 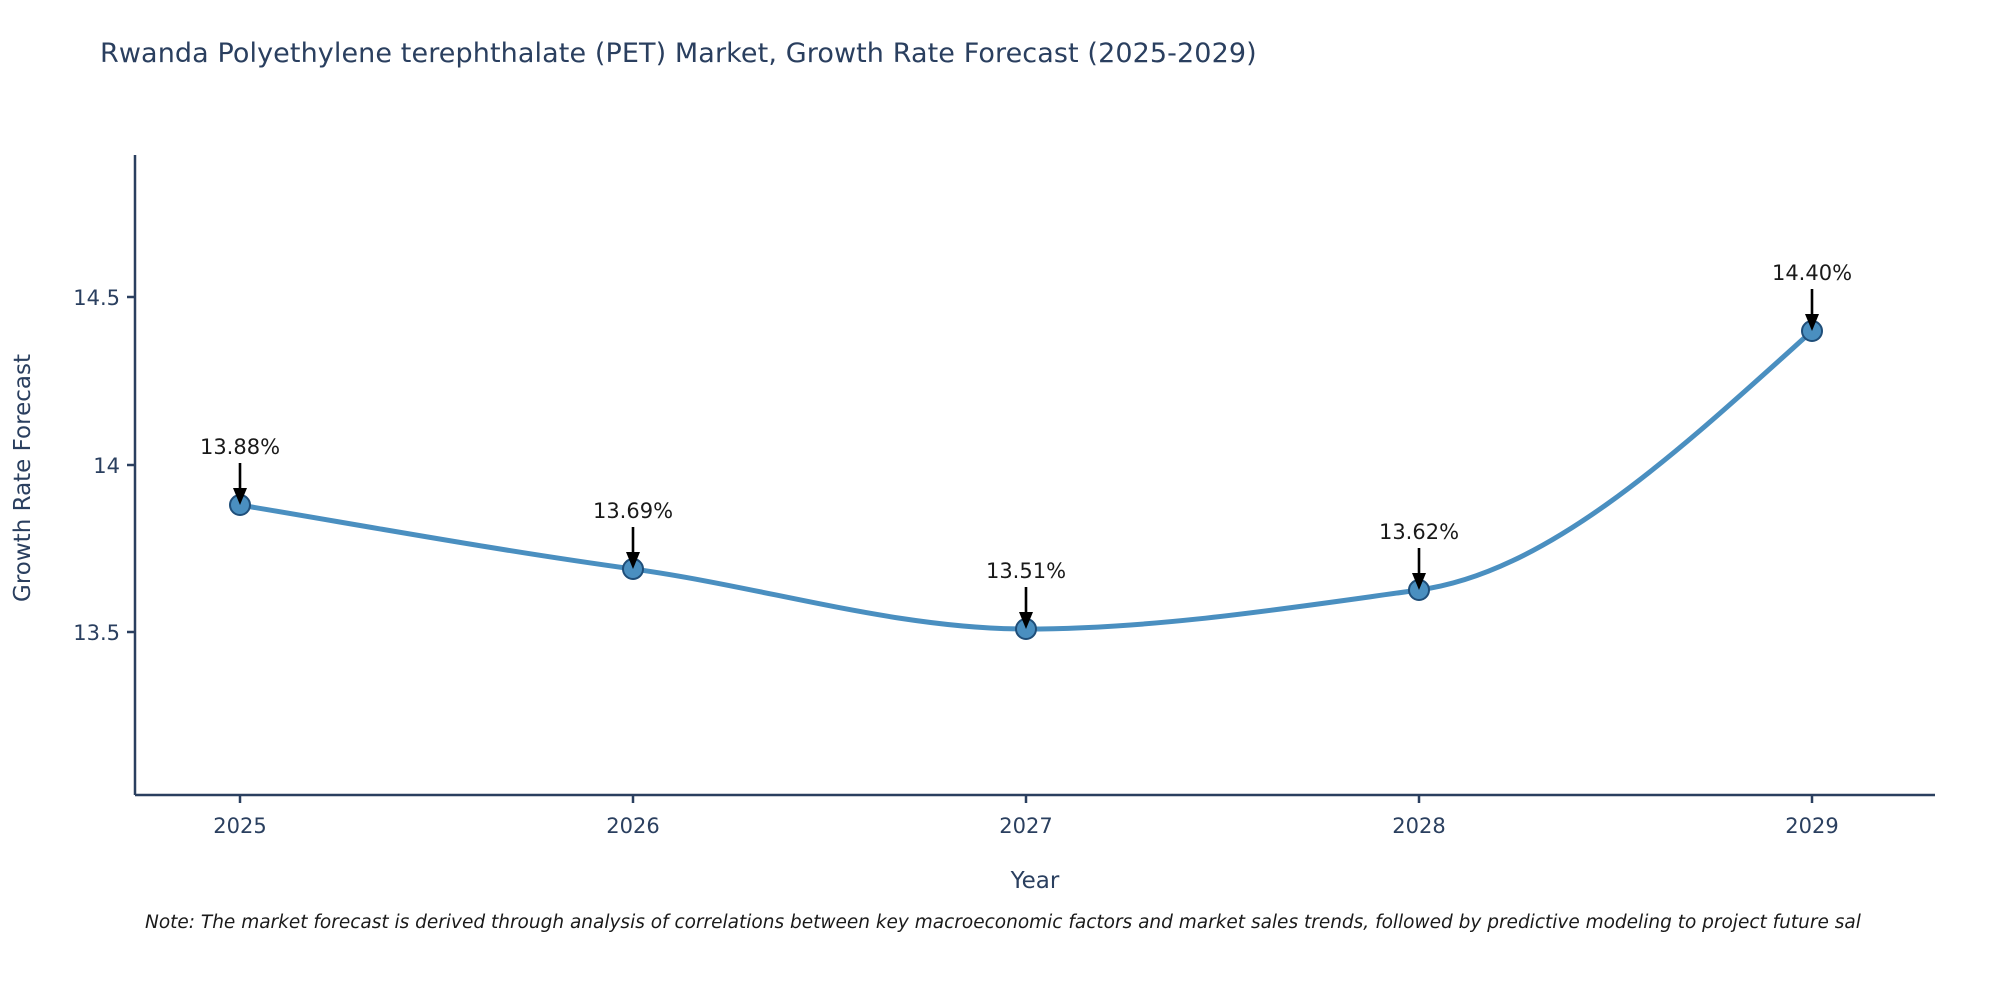 I want to click on x-tick-marks, so click(x=1026, y=799).